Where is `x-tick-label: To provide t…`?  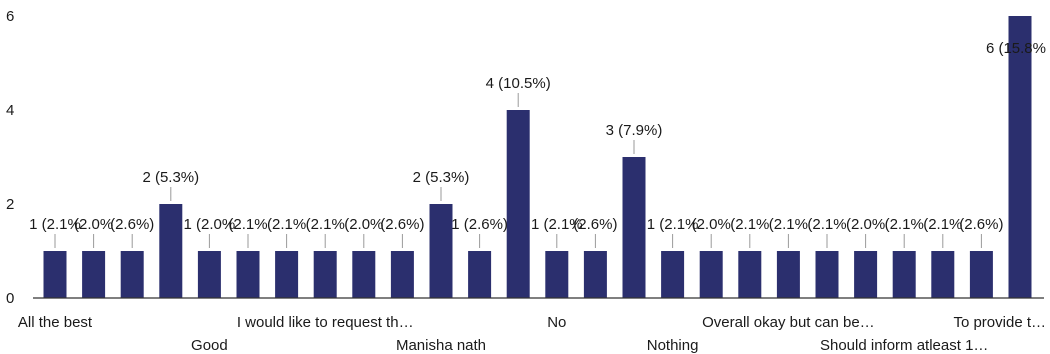
x-tick-label: To provide t… is located at coordinates (999, 322).